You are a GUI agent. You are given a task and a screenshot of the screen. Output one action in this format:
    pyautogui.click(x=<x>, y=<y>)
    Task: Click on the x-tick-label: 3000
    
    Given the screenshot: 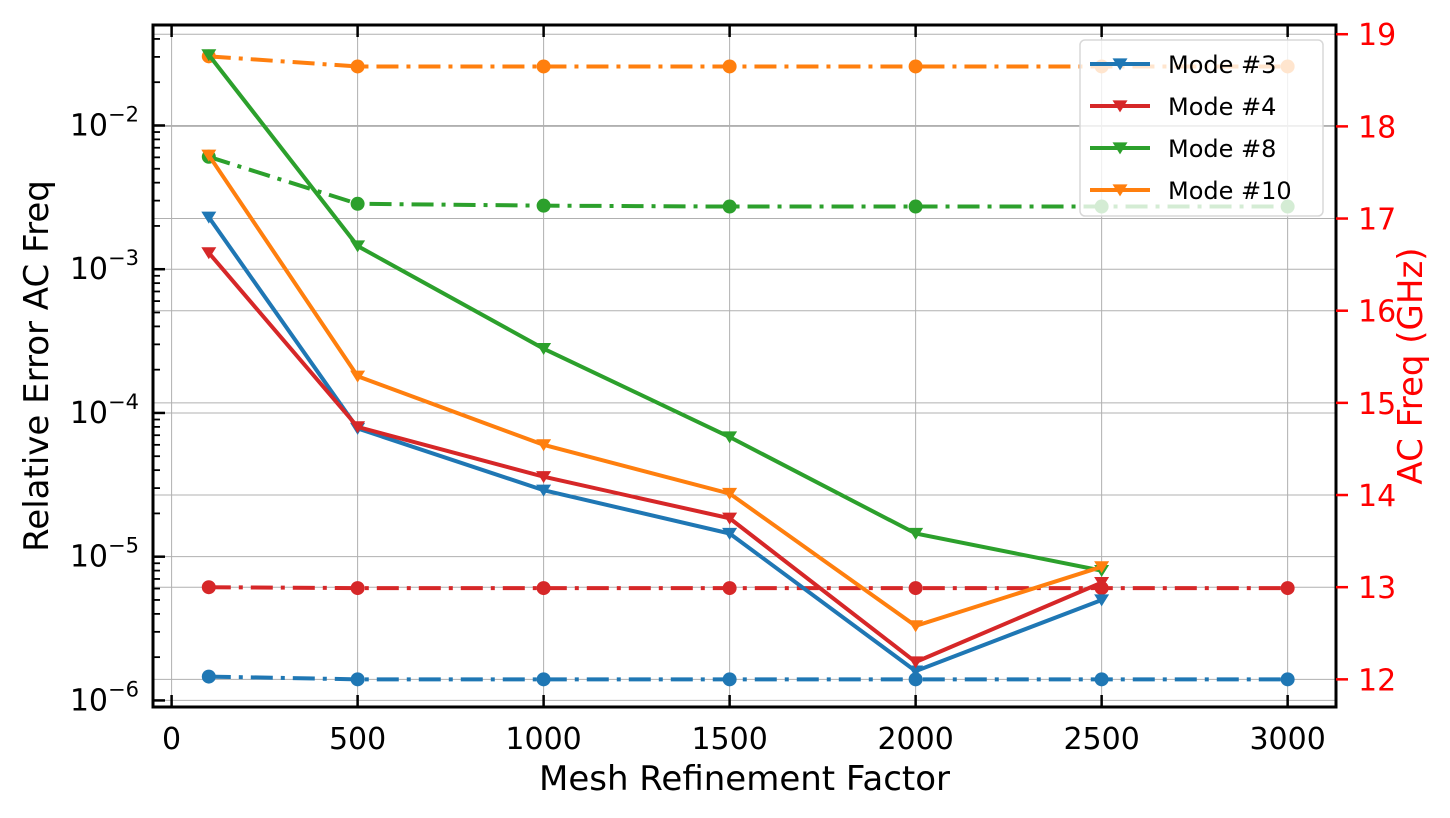 What is the action you would take?
    pyautogui.click(x=1287, y=739)
    